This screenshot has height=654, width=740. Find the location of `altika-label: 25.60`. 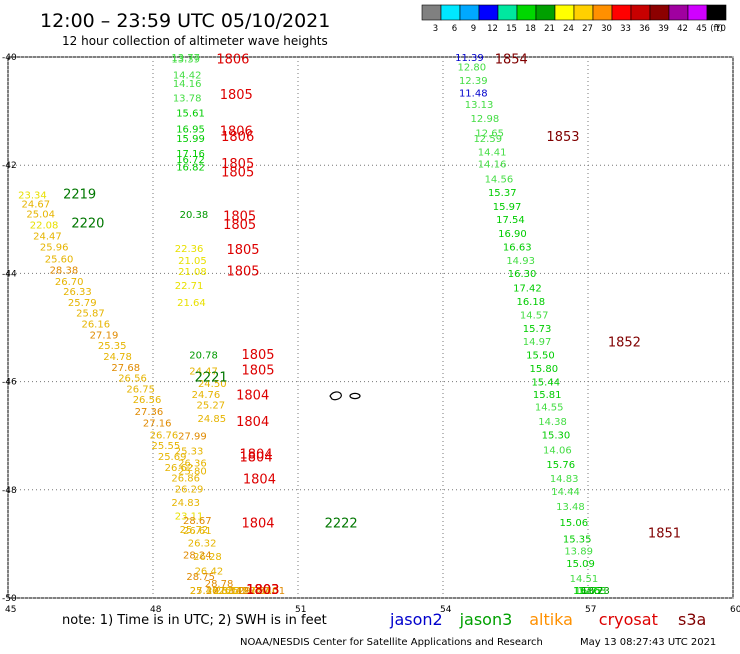

altika-label: 25.60 is located at coordinates (59, 260).